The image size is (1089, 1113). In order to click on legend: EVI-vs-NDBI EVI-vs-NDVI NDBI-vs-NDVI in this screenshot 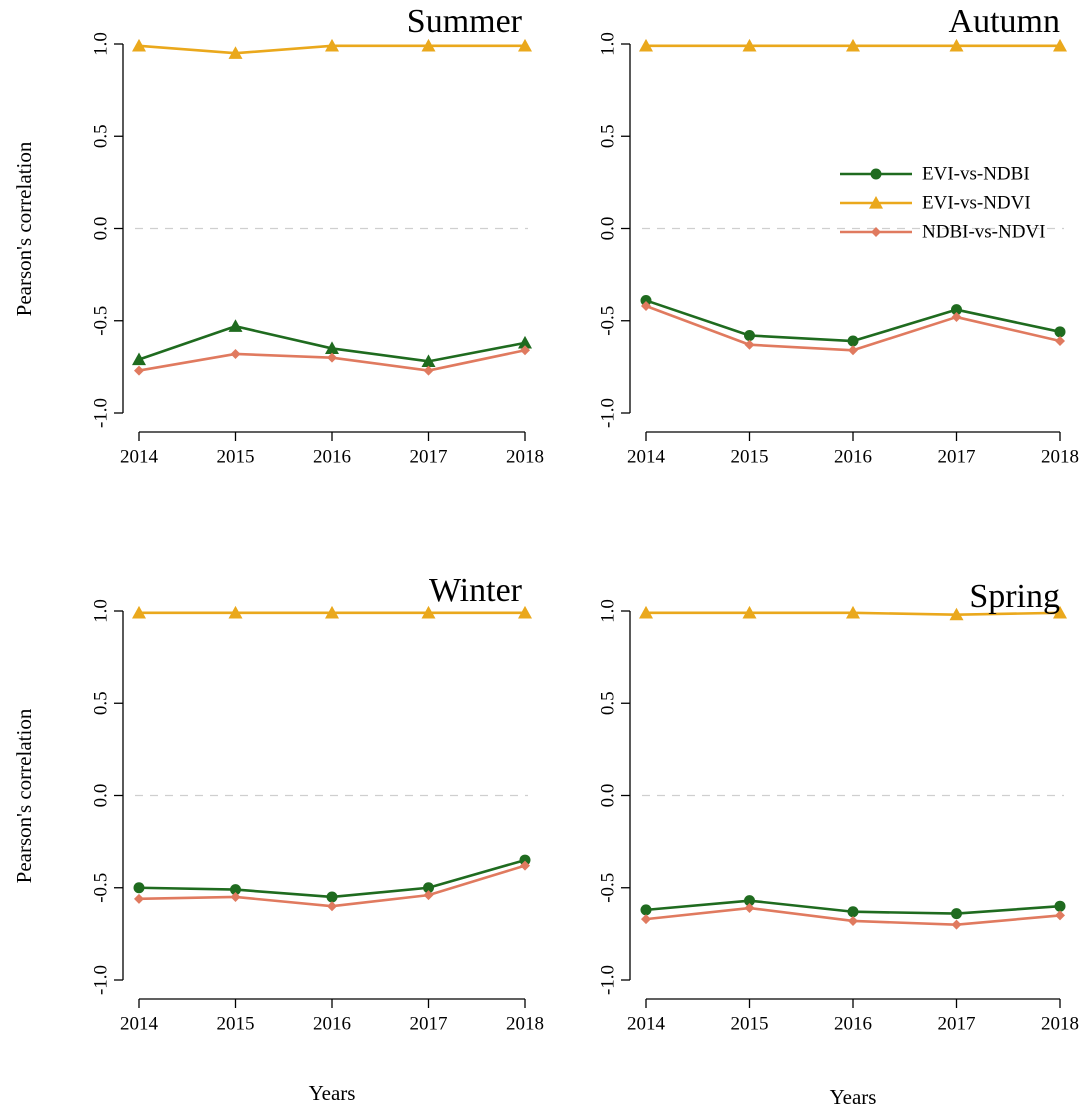, I will do `click(942, 203)`.